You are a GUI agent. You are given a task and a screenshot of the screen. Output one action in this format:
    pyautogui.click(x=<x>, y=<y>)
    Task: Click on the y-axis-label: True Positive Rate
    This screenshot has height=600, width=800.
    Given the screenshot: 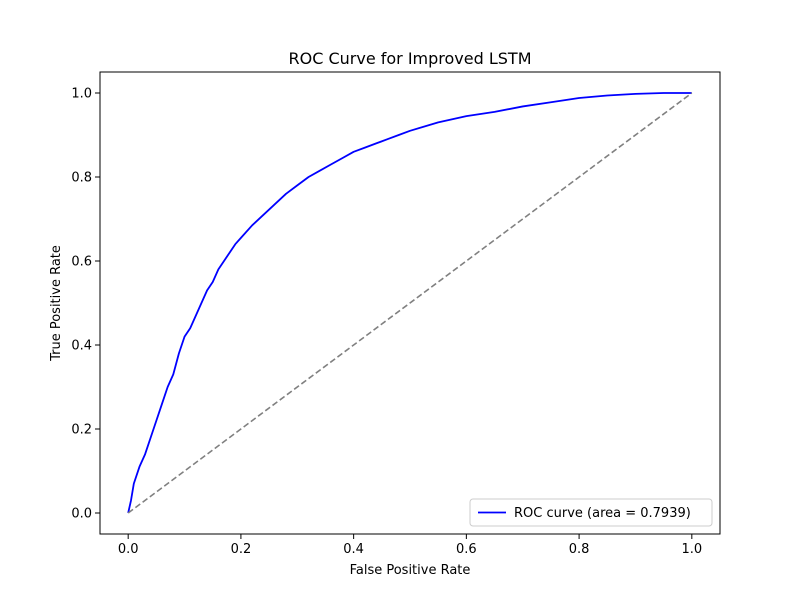 What is the action you would take?
    pyautogui.click(x=56, y=303)
    